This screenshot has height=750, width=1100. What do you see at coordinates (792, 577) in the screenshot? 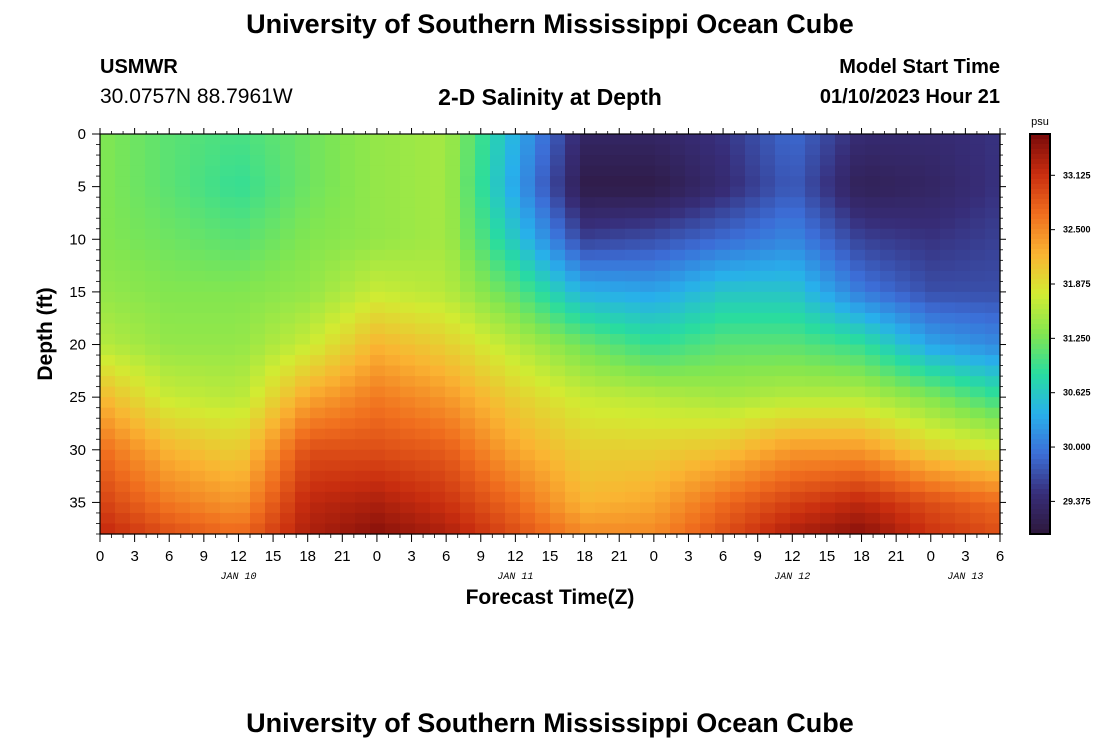
I see `day-label: JAN 12` at bounding box center [792, 577].